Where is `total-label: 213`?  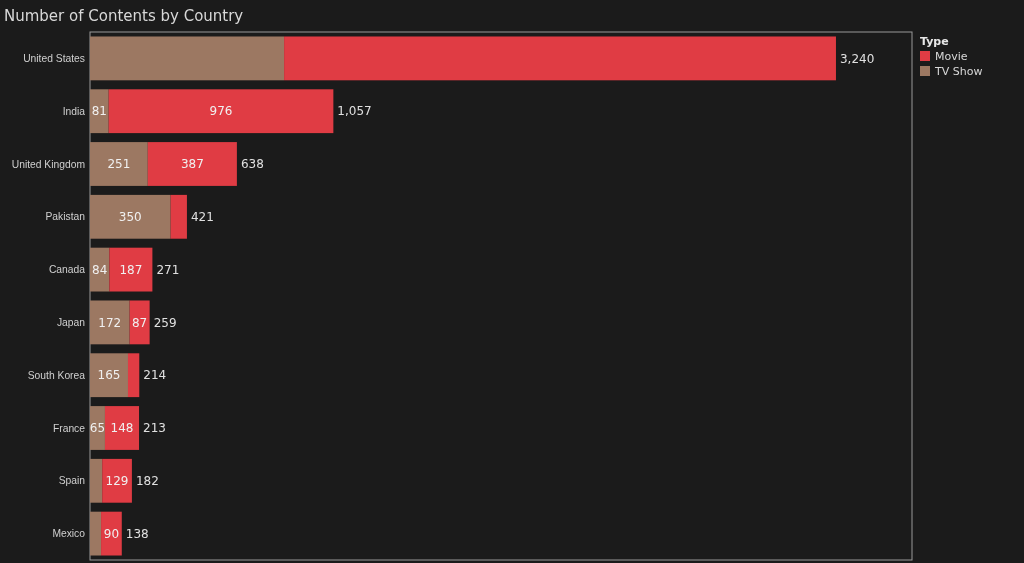 total-label: 213 is located at coordinates (154, 428).